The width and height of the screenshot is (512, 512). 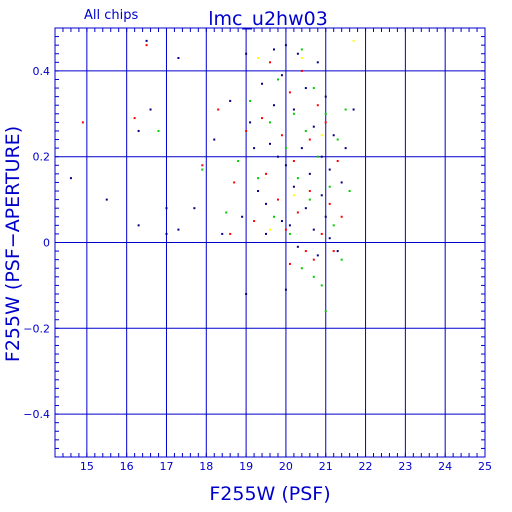 What do you see at coordinates (111, 15) in the screenshot?
I see `chart-subtitle: All chips` at bounding box center [111, 15].